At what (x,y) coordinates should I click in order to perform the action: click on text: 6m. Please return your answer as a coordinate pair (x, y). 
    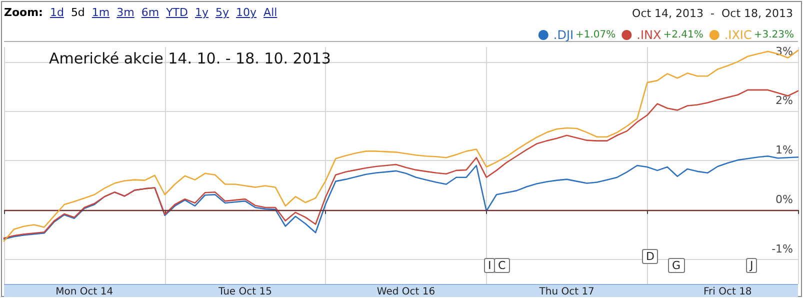
    Looking at the image, I should click on (150, 12).